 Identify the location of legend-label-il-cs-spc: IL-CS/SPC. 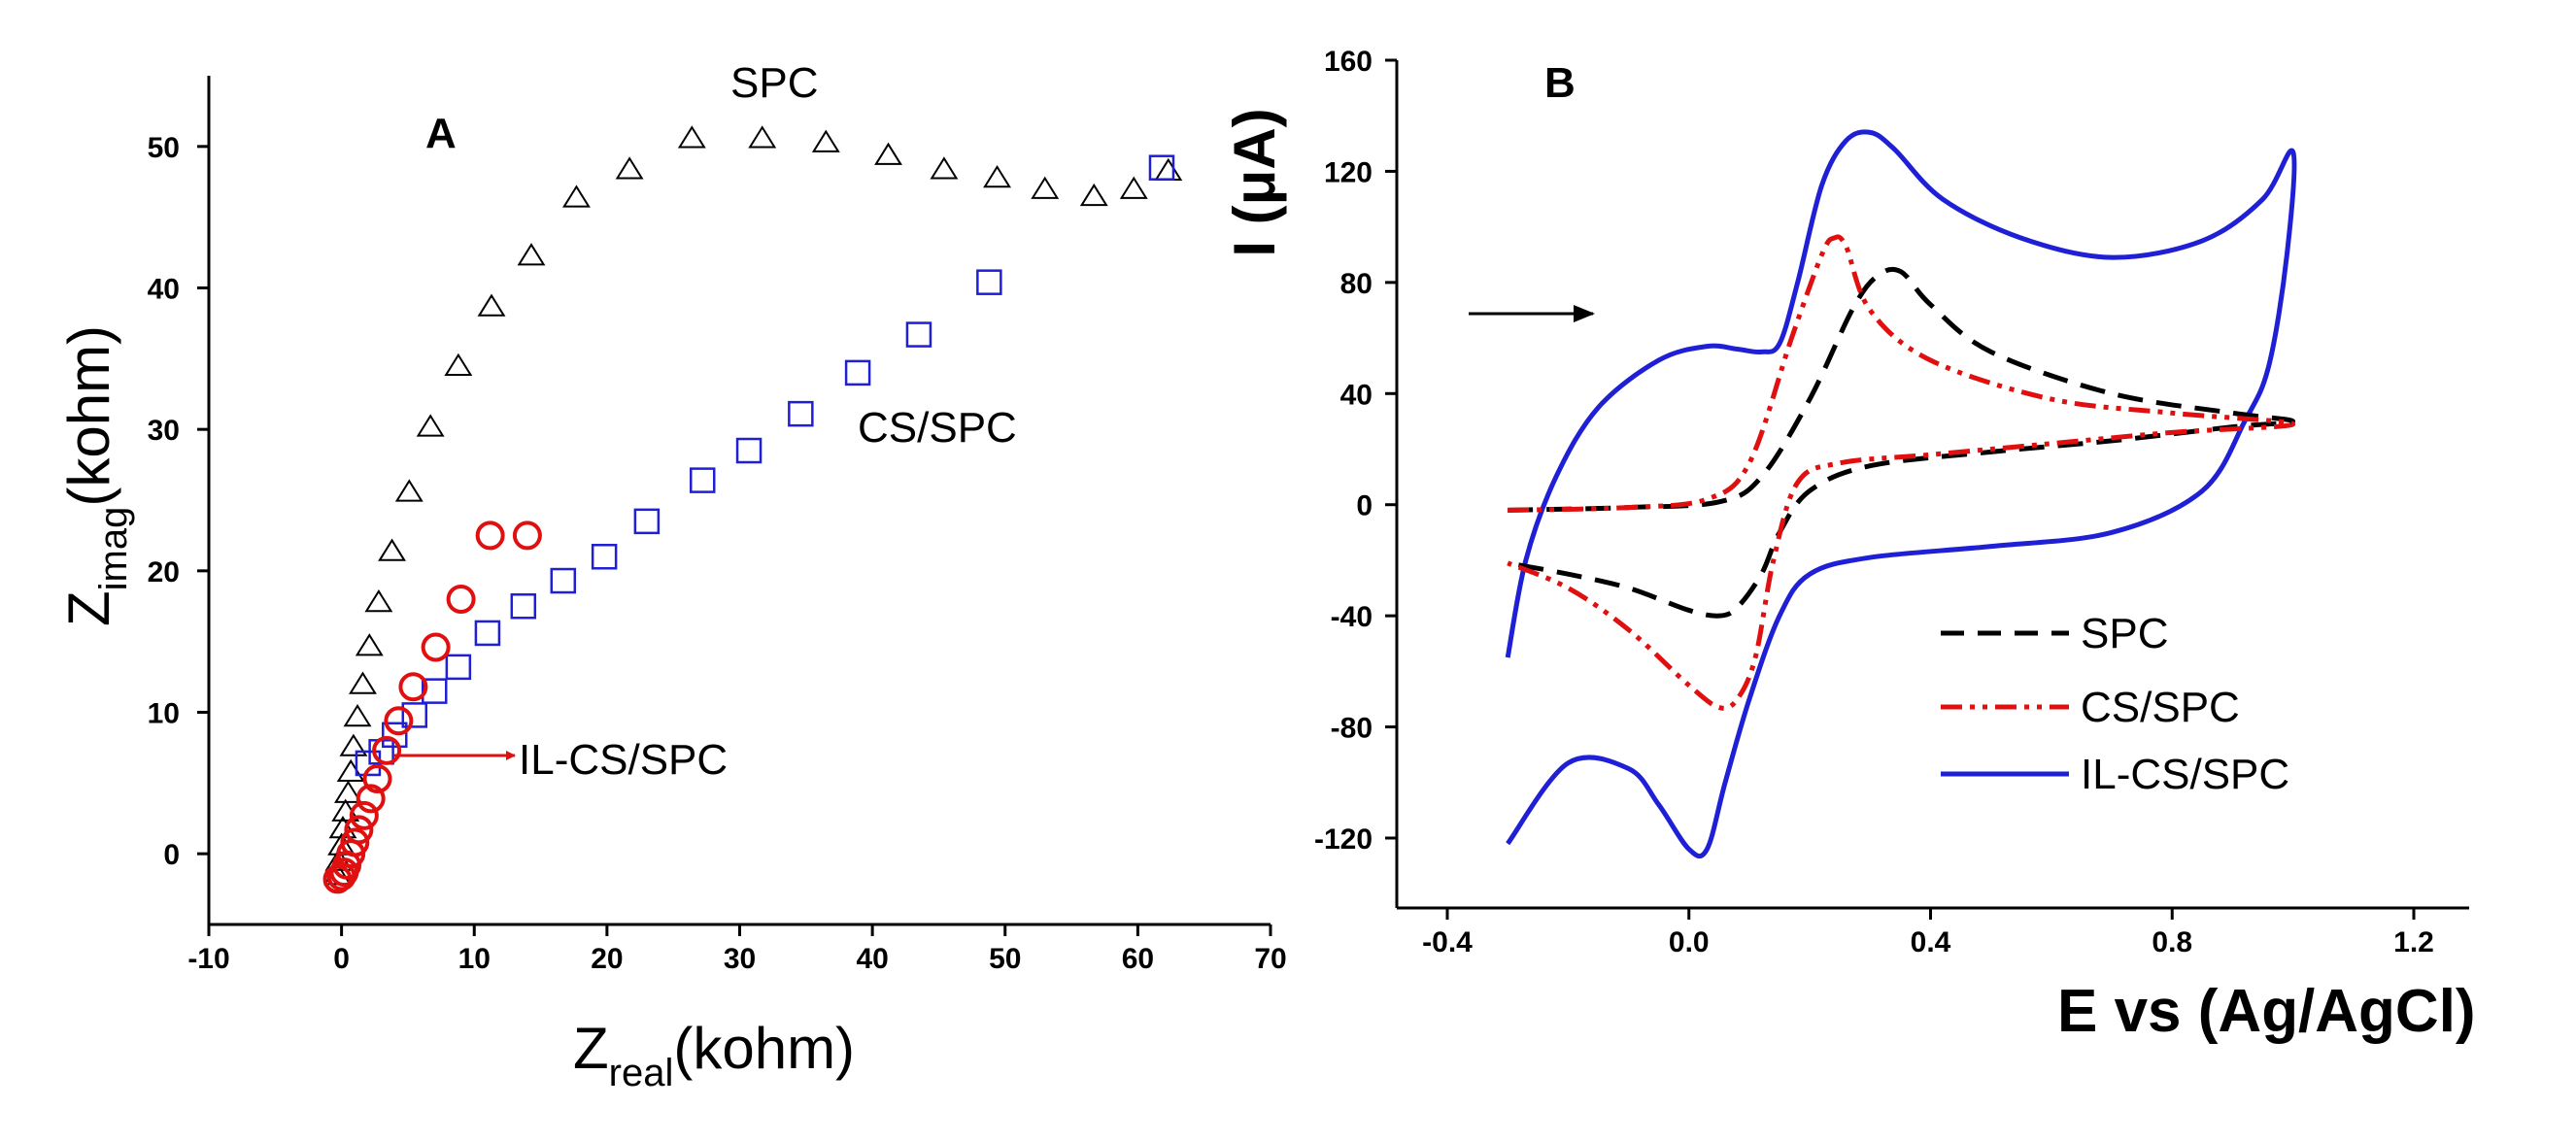
(2185, 774).